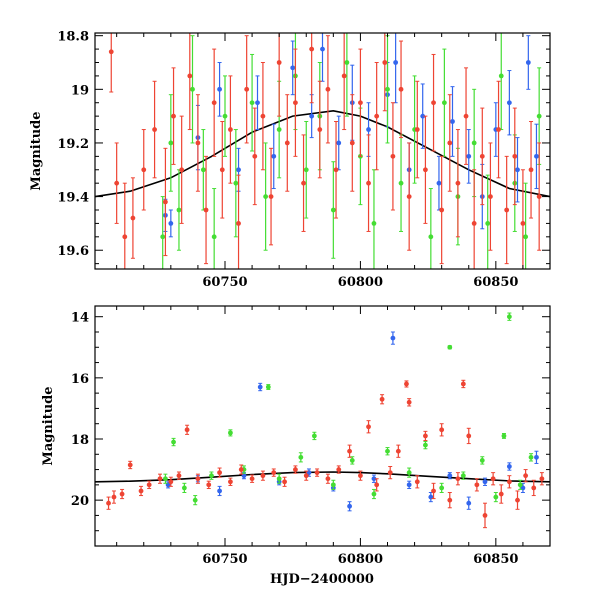 The image size is (600, 600). I want to click on bottom-ytick-label: 16, so click(80, 379).